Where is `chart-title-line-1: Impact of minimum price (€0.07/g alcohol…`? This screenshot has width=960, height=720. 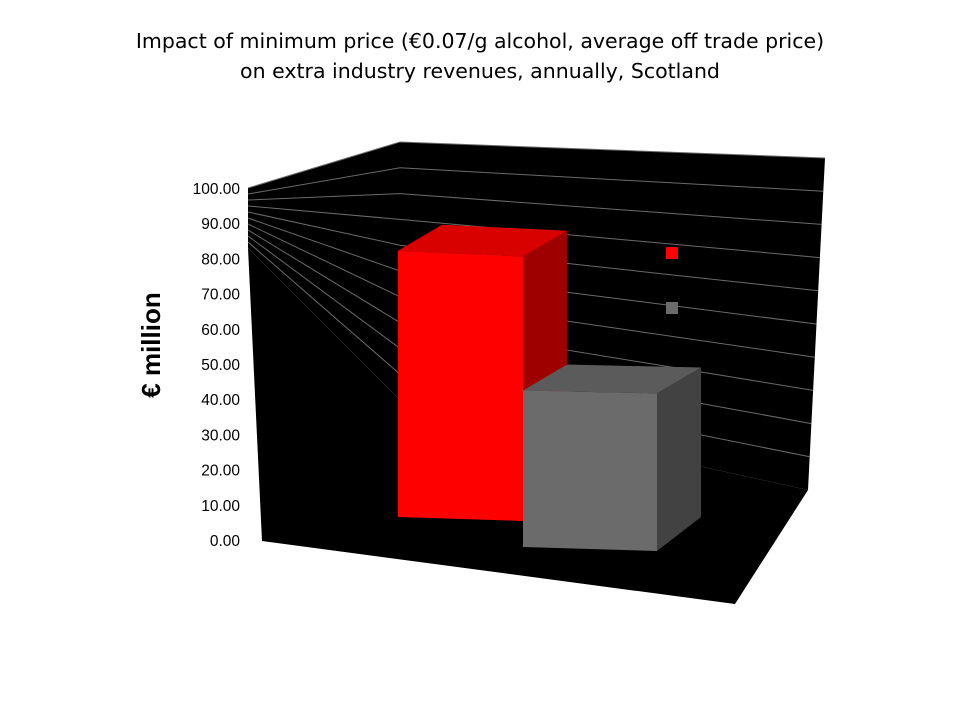
chart-title-line-1: Impact of minimum price (€0.07/g alcohol… is located at coordinates (480, 41).